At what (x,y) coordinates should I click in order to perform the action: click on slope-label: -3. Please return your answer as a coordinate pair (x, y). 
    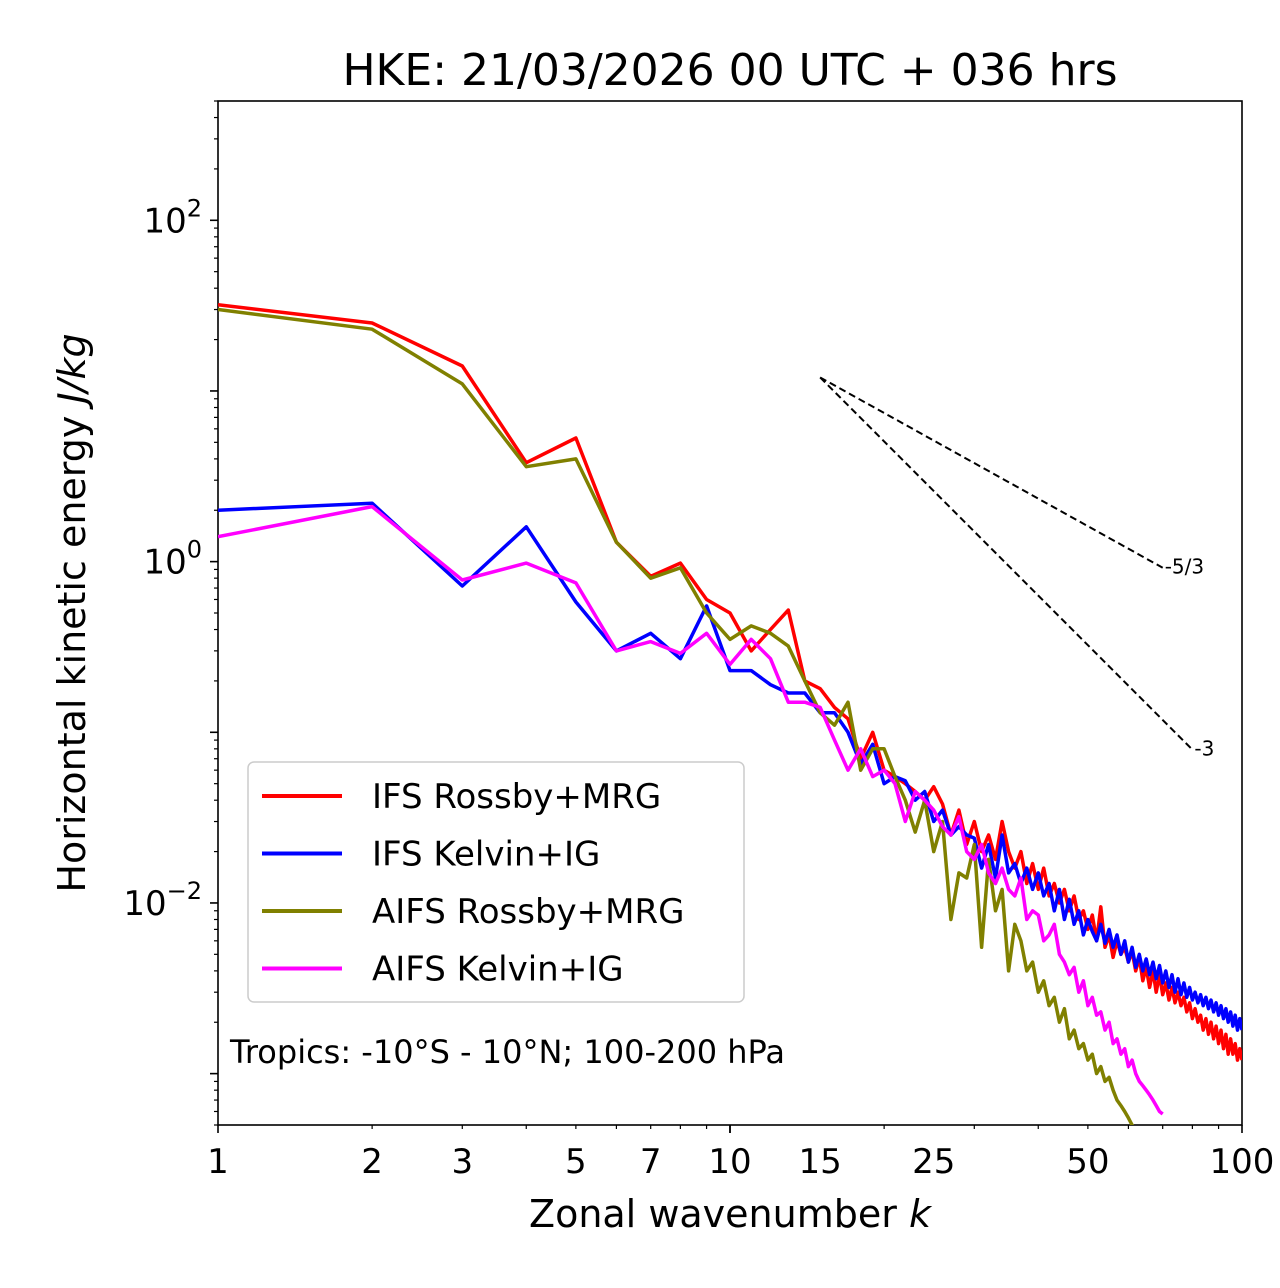
    Looking at the image, I should click on (1204, 749).